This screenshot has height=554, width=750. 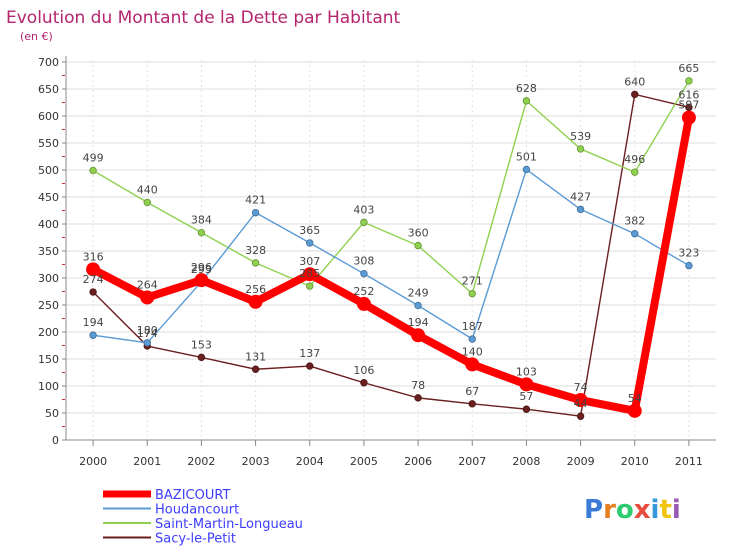 I want to click on data-label: 180, so click(x=147, y=330).